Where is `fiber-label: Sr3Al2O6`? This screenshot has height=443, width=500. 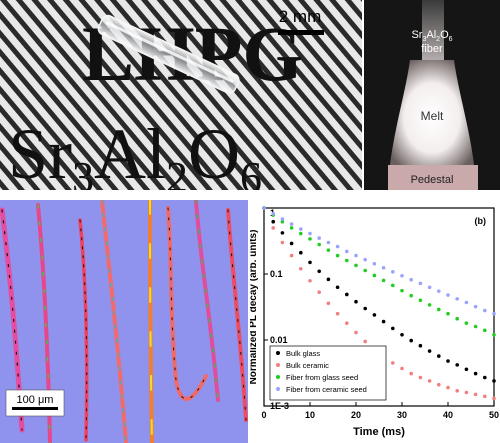
fiber-label: Sr3Al2O6 is located at coordinates (431, 36).